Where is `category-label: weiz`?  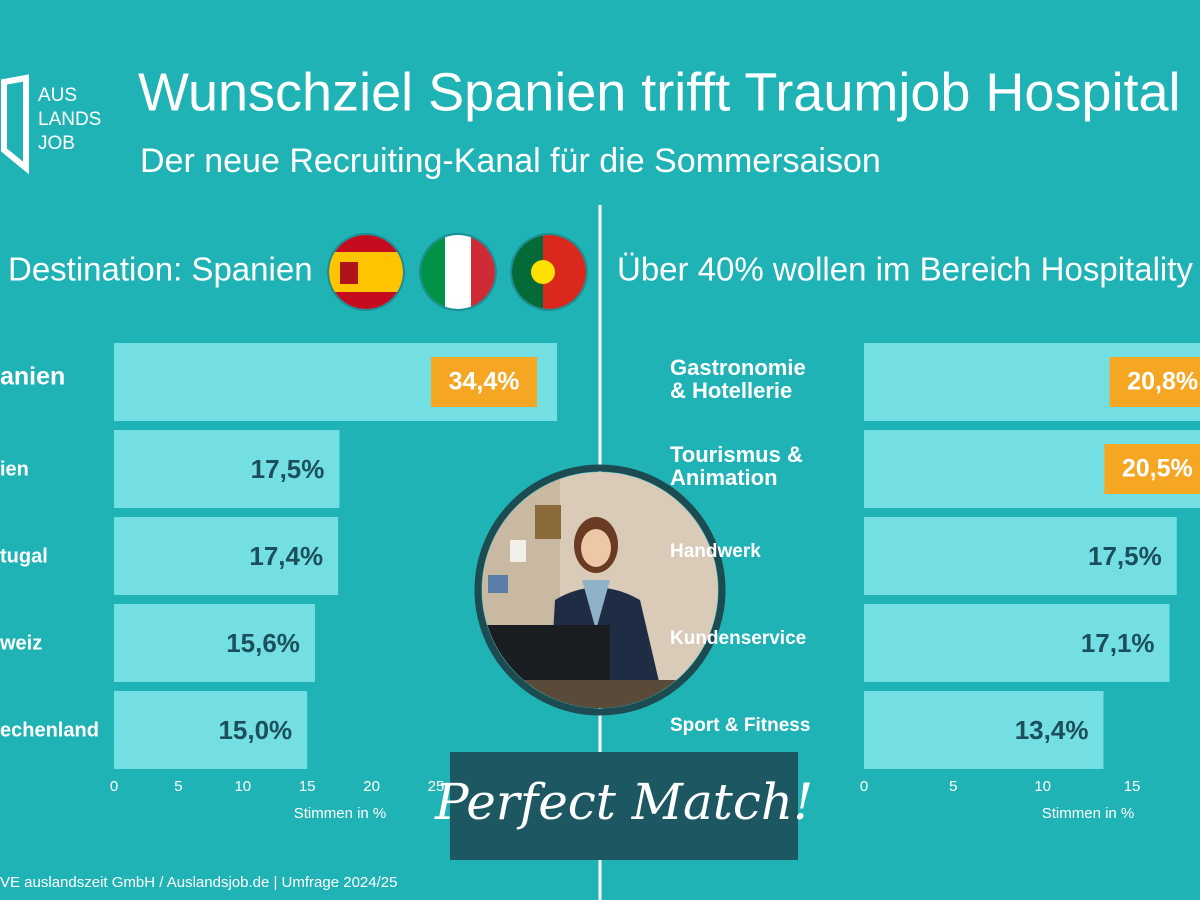 category-label: weiz is located at coordinates (21, 643).